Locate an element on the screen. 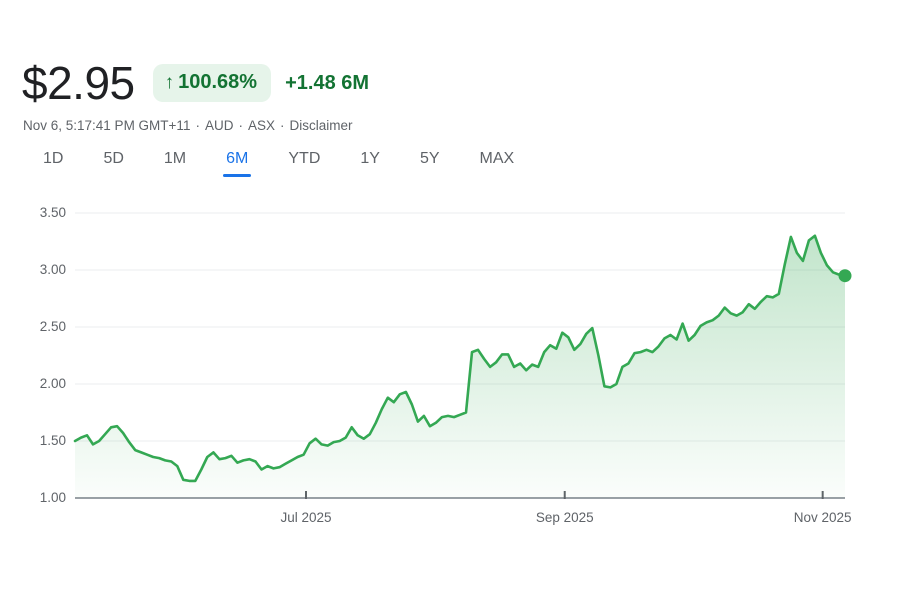  percent-change-badge: ↑ 100.68% is located at coordinates (212, 83).